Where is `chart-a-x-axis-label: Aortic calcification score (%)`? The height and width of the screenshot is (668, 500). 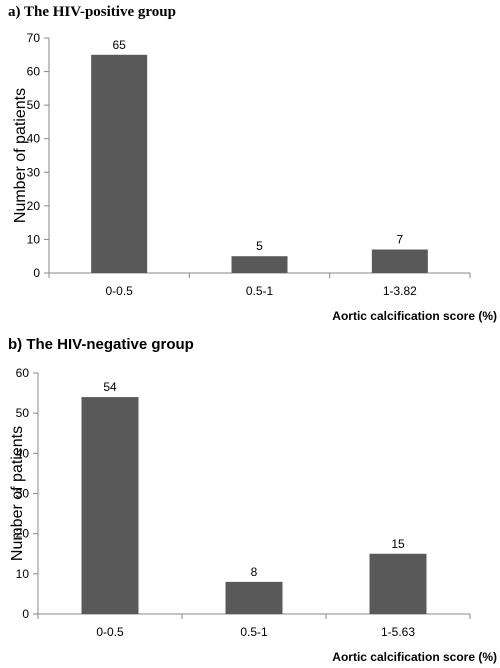
chart-a-x-axis-label: Aortic calcification score (%) is located at coordinates (414, 316).